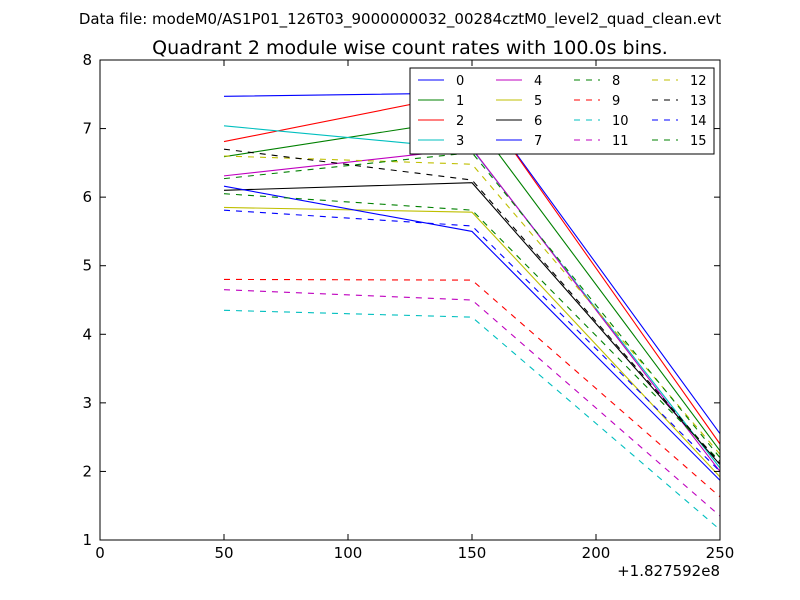 The height and width of the screenshot is (600, 800). What do you see at coordinates (620, 141) in the screenshot?
I see `legend-label-11: 11` at bounding box center [620, 141].